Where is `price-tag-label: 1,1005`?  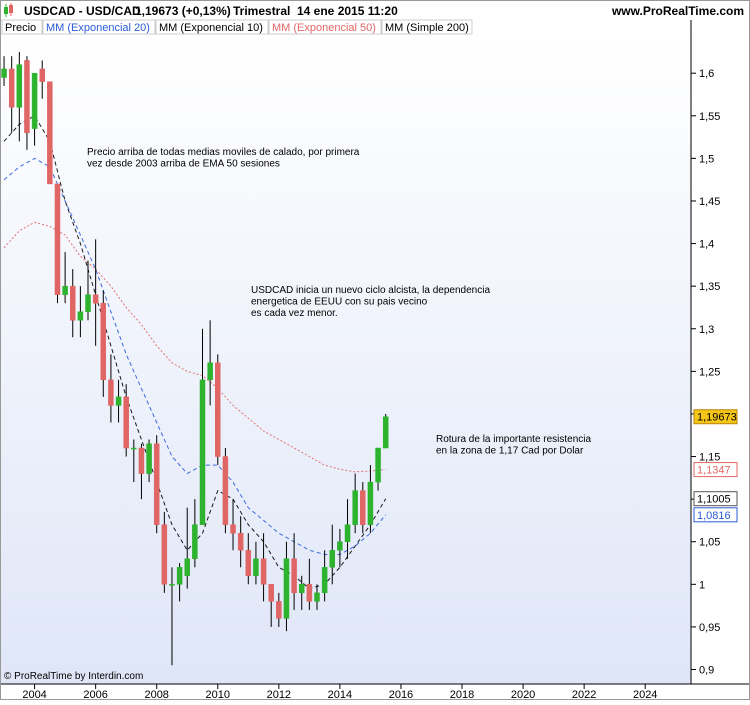
price-tag-label: 1,1005 is located at coordinates (714, 500).